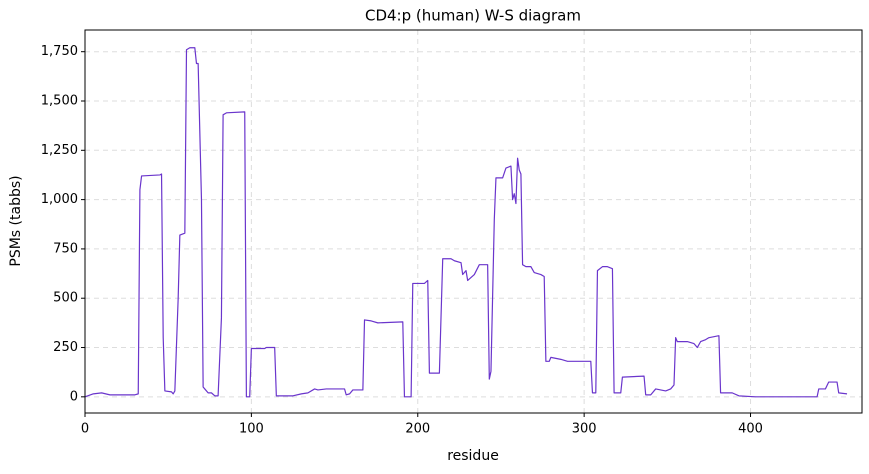  What do you see at coordinates (65, 347) in the screenshot?
I see `y-tick-label: 250` at bounding box center [65, 347].